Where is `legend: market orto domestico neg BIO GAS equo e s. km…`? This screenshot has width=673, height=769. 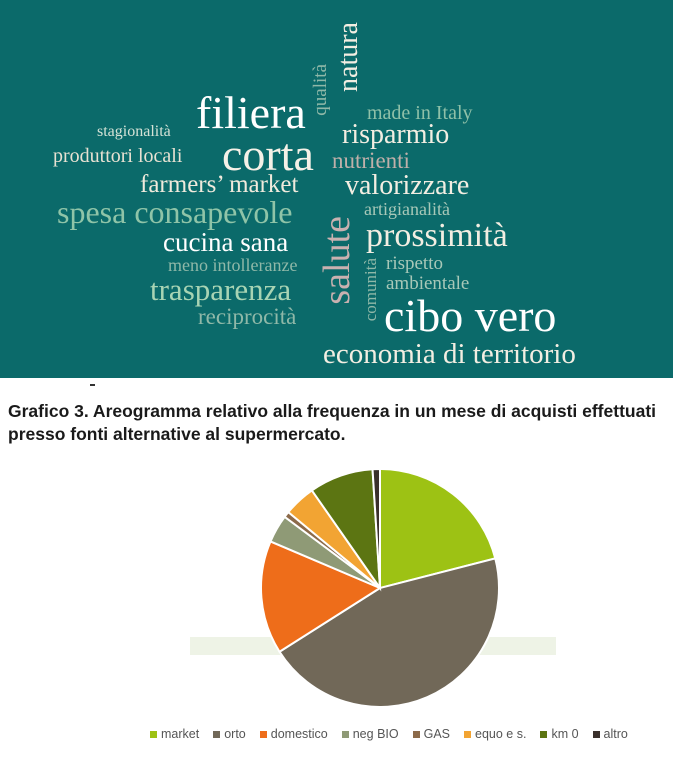 legend: market orto domestico neg BIO GAS equo e s. km… is located at coordinates (389, 734).